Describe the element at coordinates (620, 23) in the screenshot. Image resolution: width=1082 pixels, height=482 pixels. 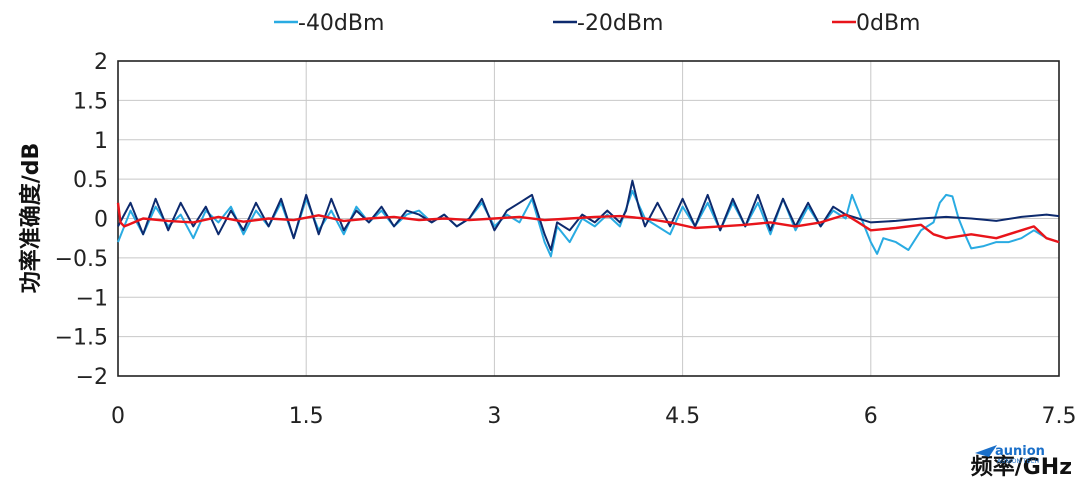
I see `legend-label-1: -20dBm` at that location.